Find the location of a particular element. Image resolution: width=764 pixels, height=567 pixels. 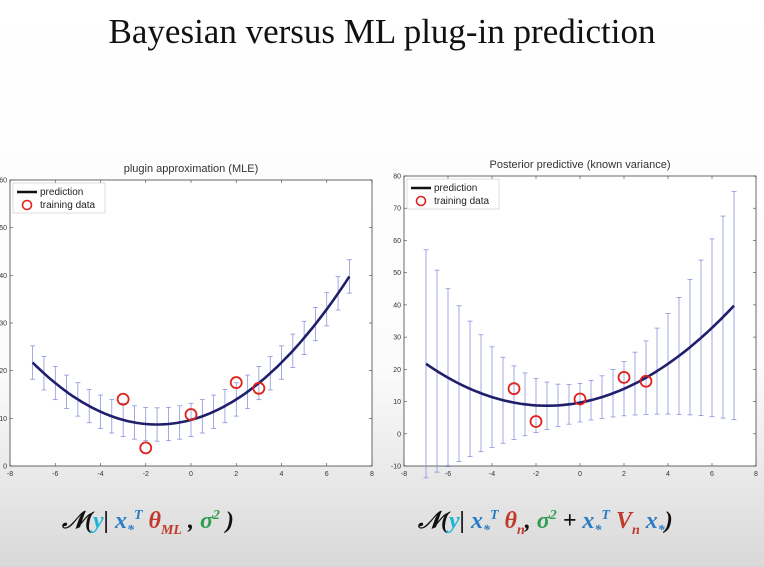

formula-left: 𝒩(y| x*T θML , σ2 ) is located at coordinates (148, 523).